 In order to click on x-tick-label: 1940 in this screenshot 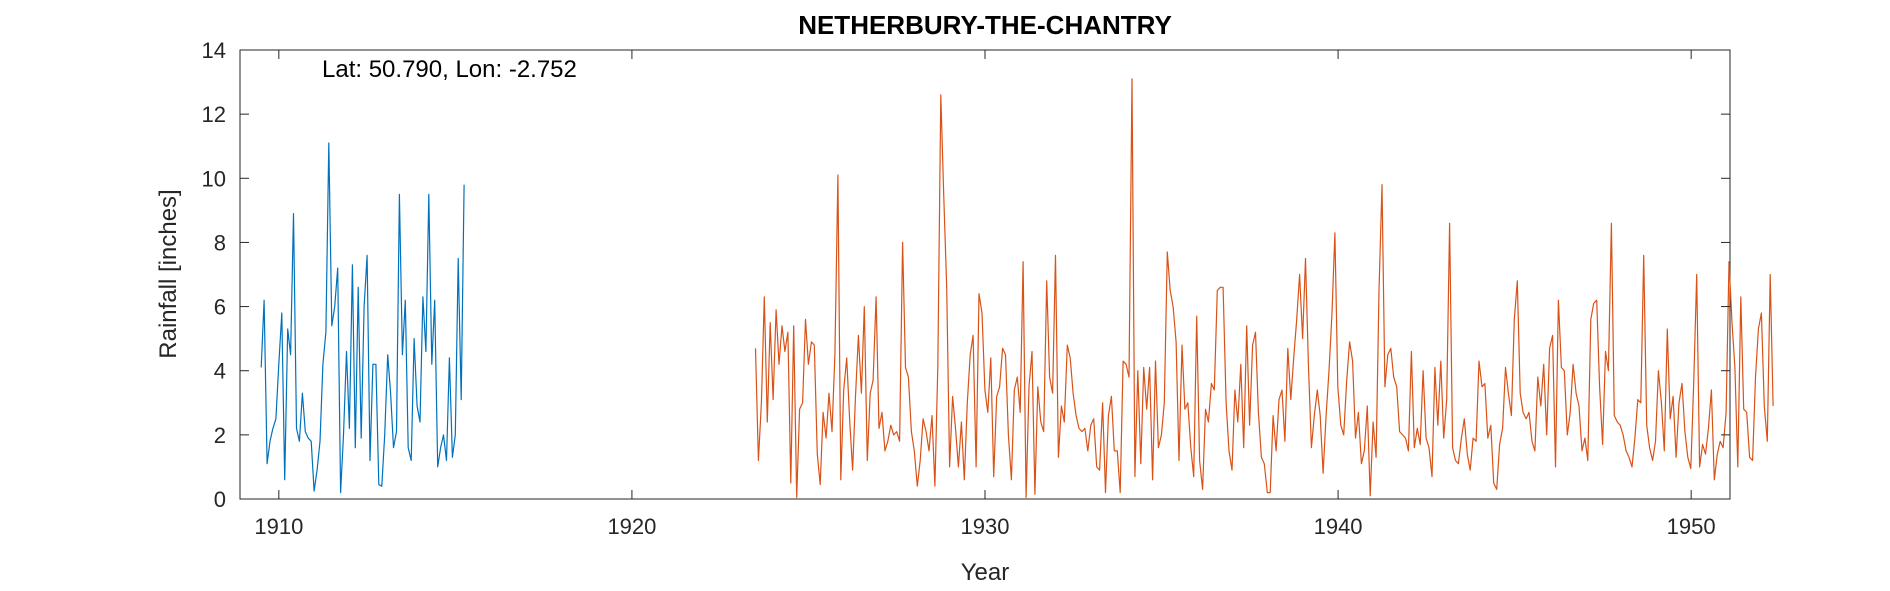, I will do `click(1338, 526)`.